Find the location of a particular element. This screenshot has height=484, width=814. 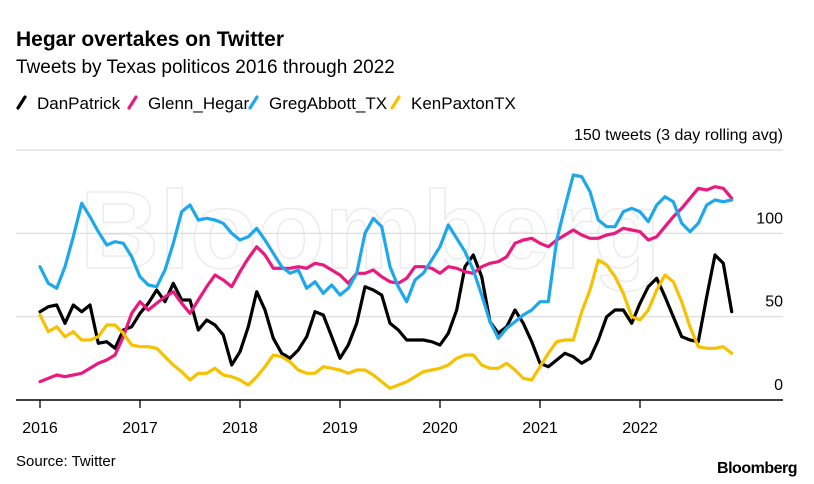

legend-item: GregAbbott_TX is located at coordinates (317, 103).